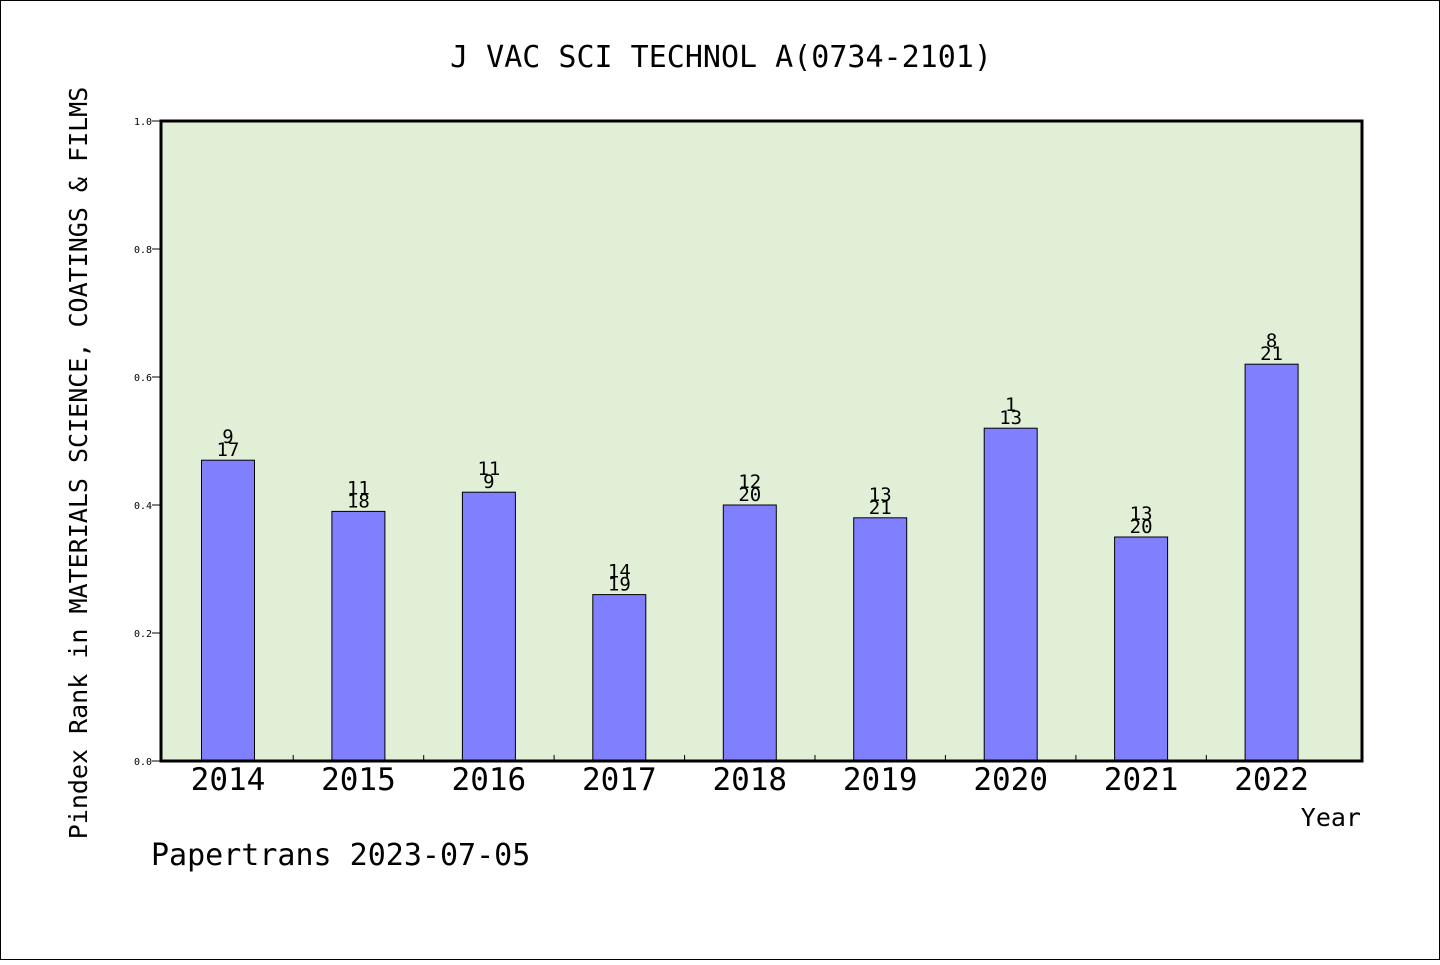 The height and width of the screenshot is (965, 1440). What do you see at coordinates (147, 442) in the screenshot?
I see `y-axis: 0.0 0.2 0.4 0.6 0.8 1.0` at bounding box center [147, 442].